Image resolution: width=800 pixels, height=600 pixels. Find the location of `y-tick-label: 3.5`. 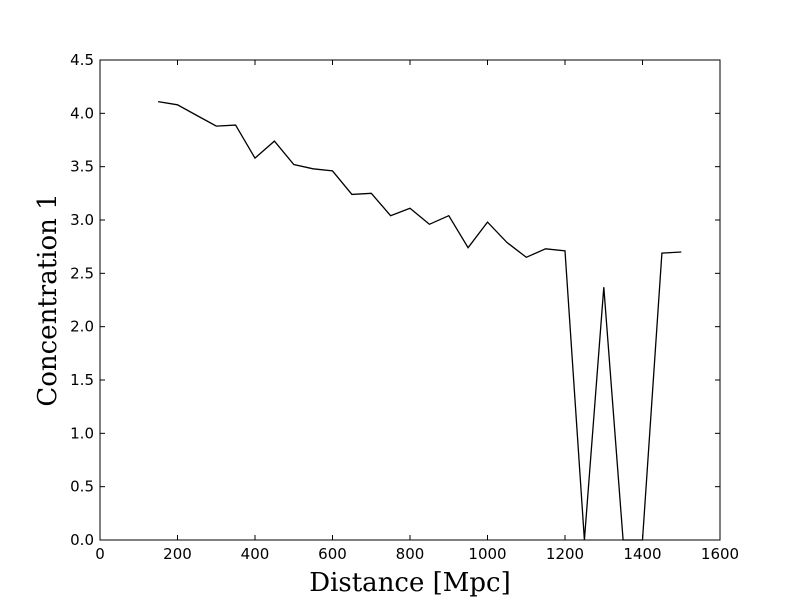

y-tick-label: 3.5 is located at coordinates (82, 167).